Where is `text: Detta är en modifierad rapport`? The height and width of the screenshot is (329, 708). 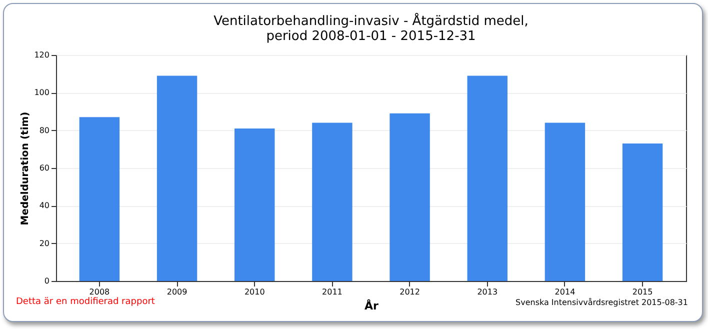 text: Detta är en modifierad rapport is located at coordinates (85, 302).